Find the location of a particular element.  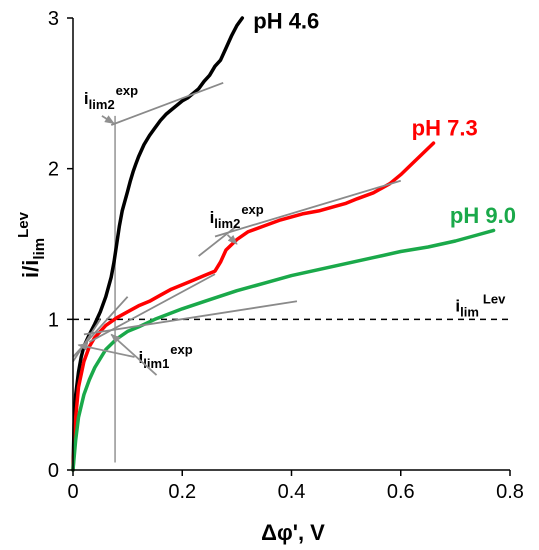

reference-line-label-sup: Lev is located at coordinates (494, 298).